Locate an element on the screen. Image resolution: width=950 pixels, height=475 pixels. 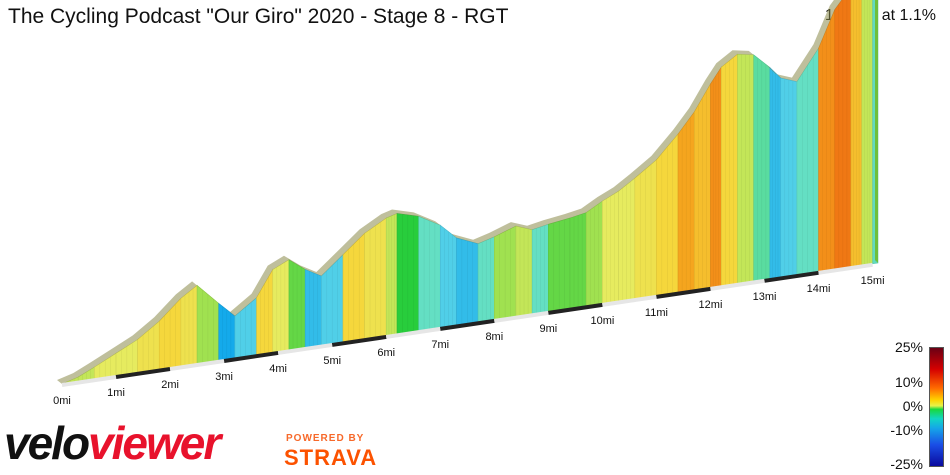
logo-velo: velo is located at coordinates (47, 443).